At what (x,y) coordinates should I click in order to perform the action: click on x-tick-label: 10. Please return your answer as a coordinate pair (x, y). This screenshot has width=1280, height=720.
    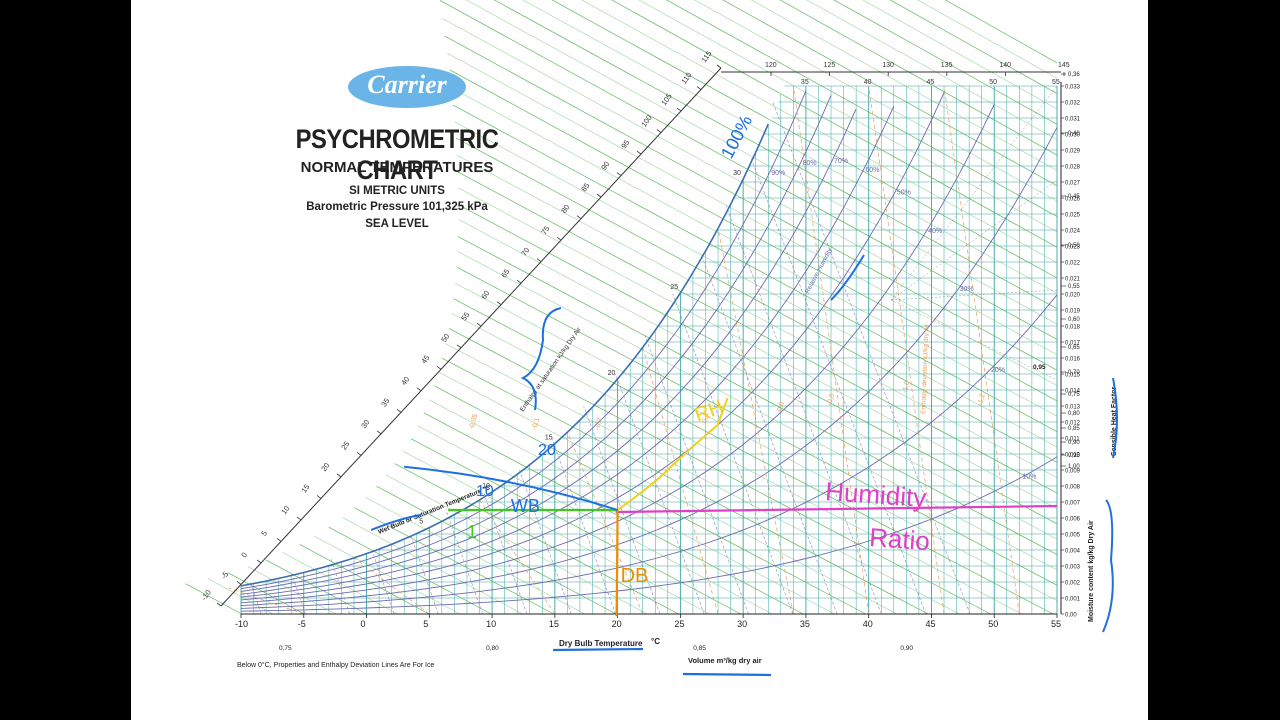
    Looking at the image, I should click on (491, 624).